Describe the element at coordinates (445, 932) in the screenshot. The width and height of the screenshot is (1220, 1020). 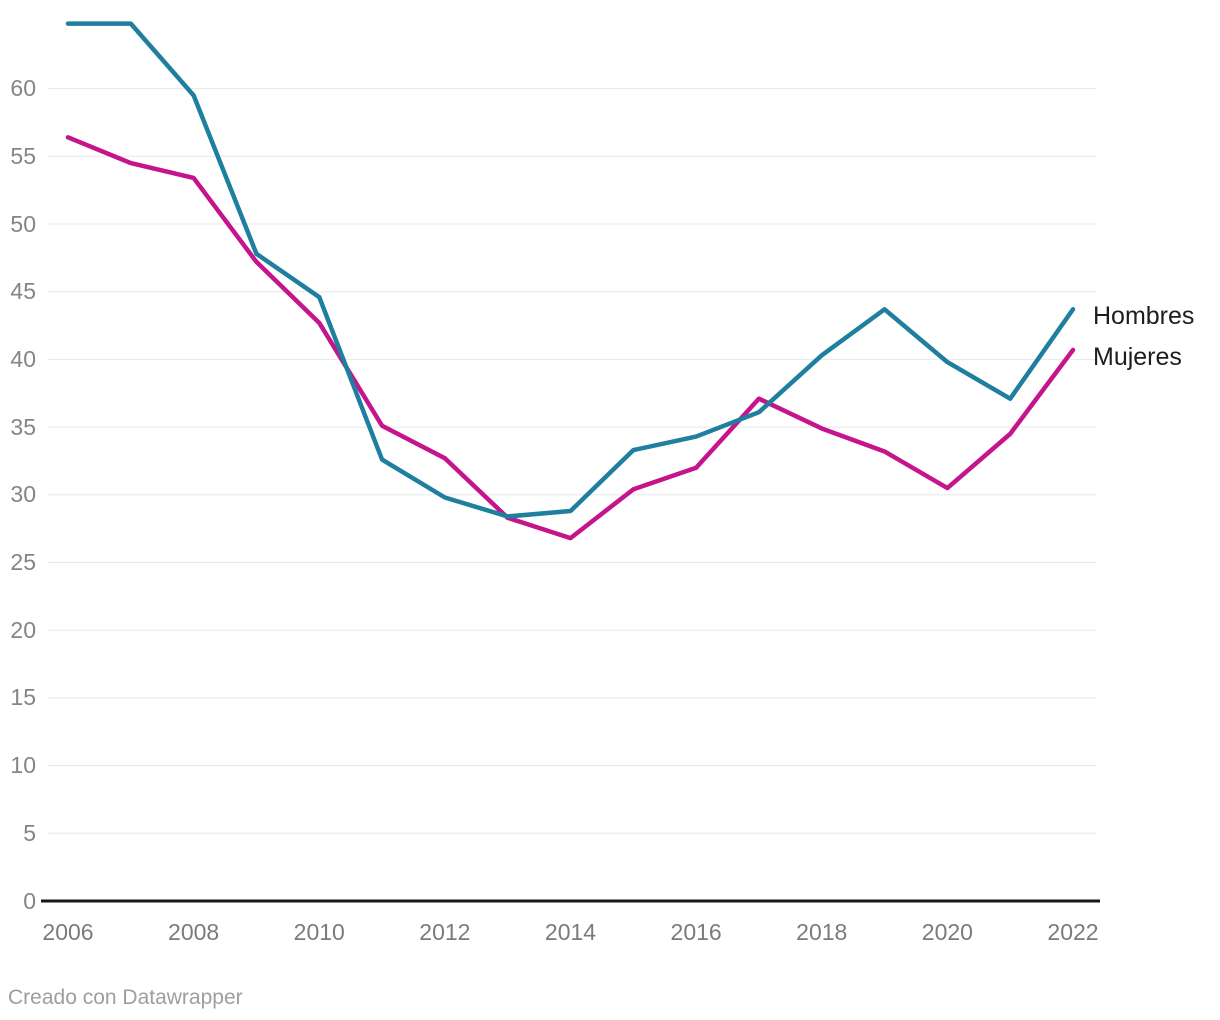
I see `x-tick-label: 2012` at that location.